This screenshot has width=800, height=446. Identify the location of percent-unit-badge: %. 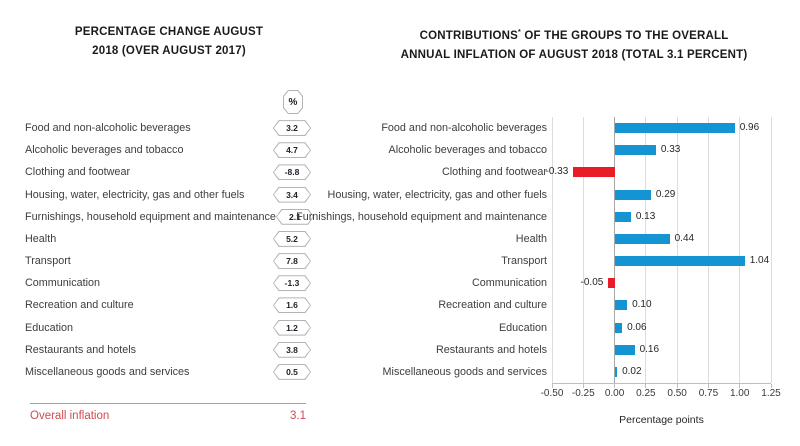
(293, 102).